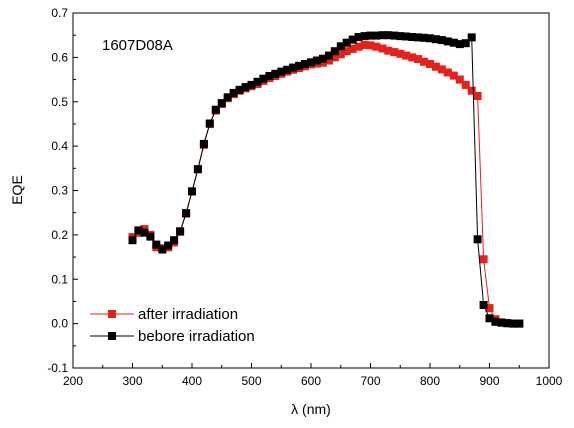 The image size is (574, 428). I want to click on annotation-label: 1607D08A, so click(137, 45).